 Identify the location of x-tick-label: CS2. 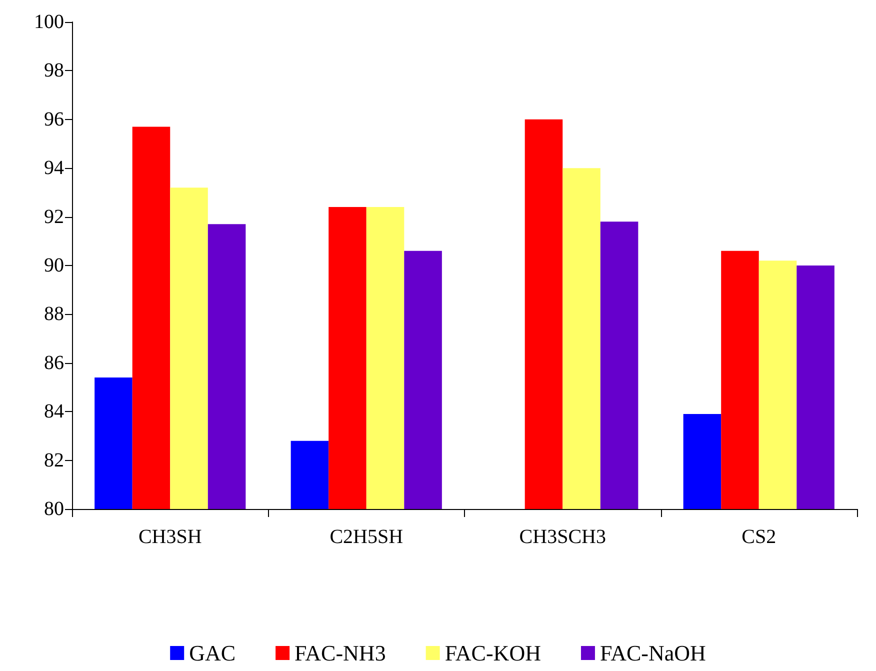
(759, 537).